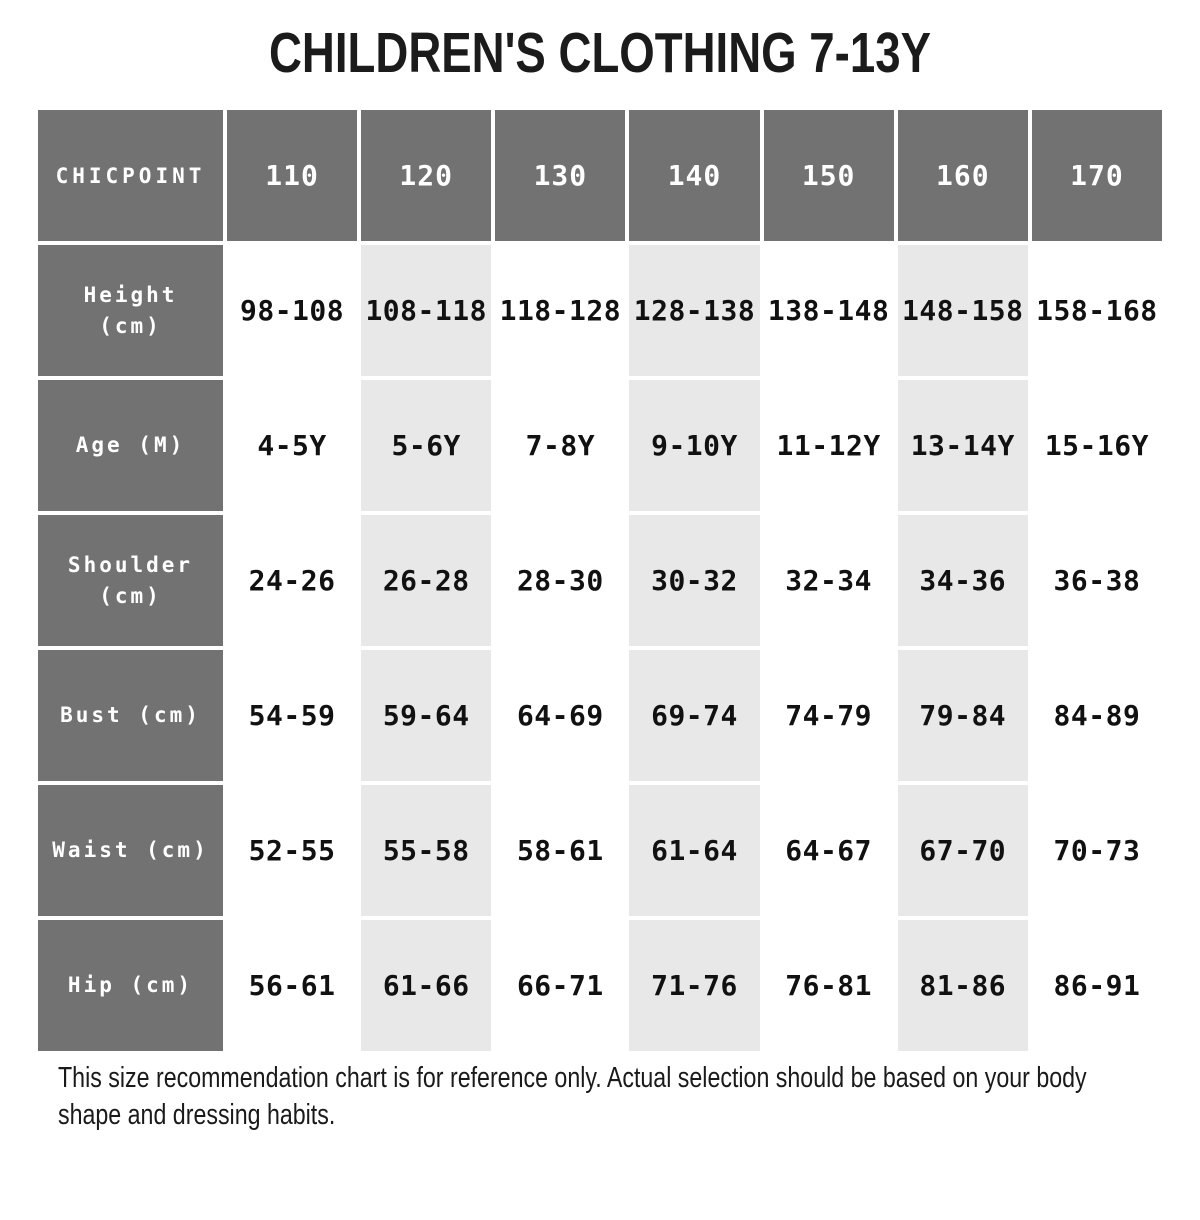 This screenshot has width=1200, height=1220. Describe the element at coordinates (694, 715) in the screenshot. I see `bust-cell-140: 69-74` at that location.